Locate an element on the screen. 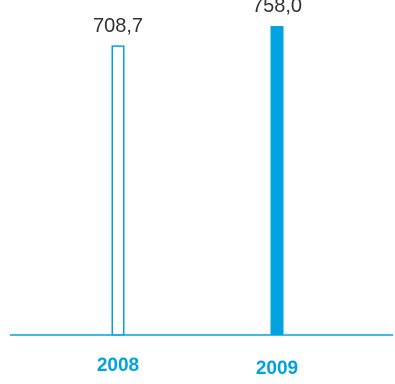  value-label-2008: 708,7 is located at coordinates (118, 26).